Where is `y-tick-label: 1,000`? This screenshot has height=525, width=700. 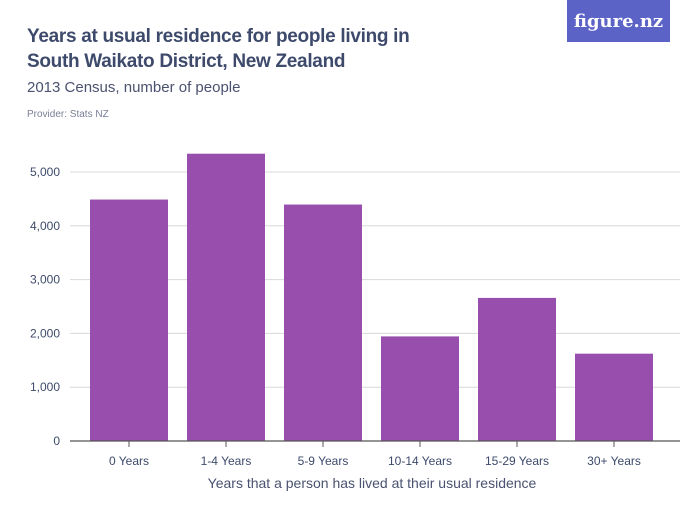 y-tick-label: 1,000 is located at coordinates (45, 387).